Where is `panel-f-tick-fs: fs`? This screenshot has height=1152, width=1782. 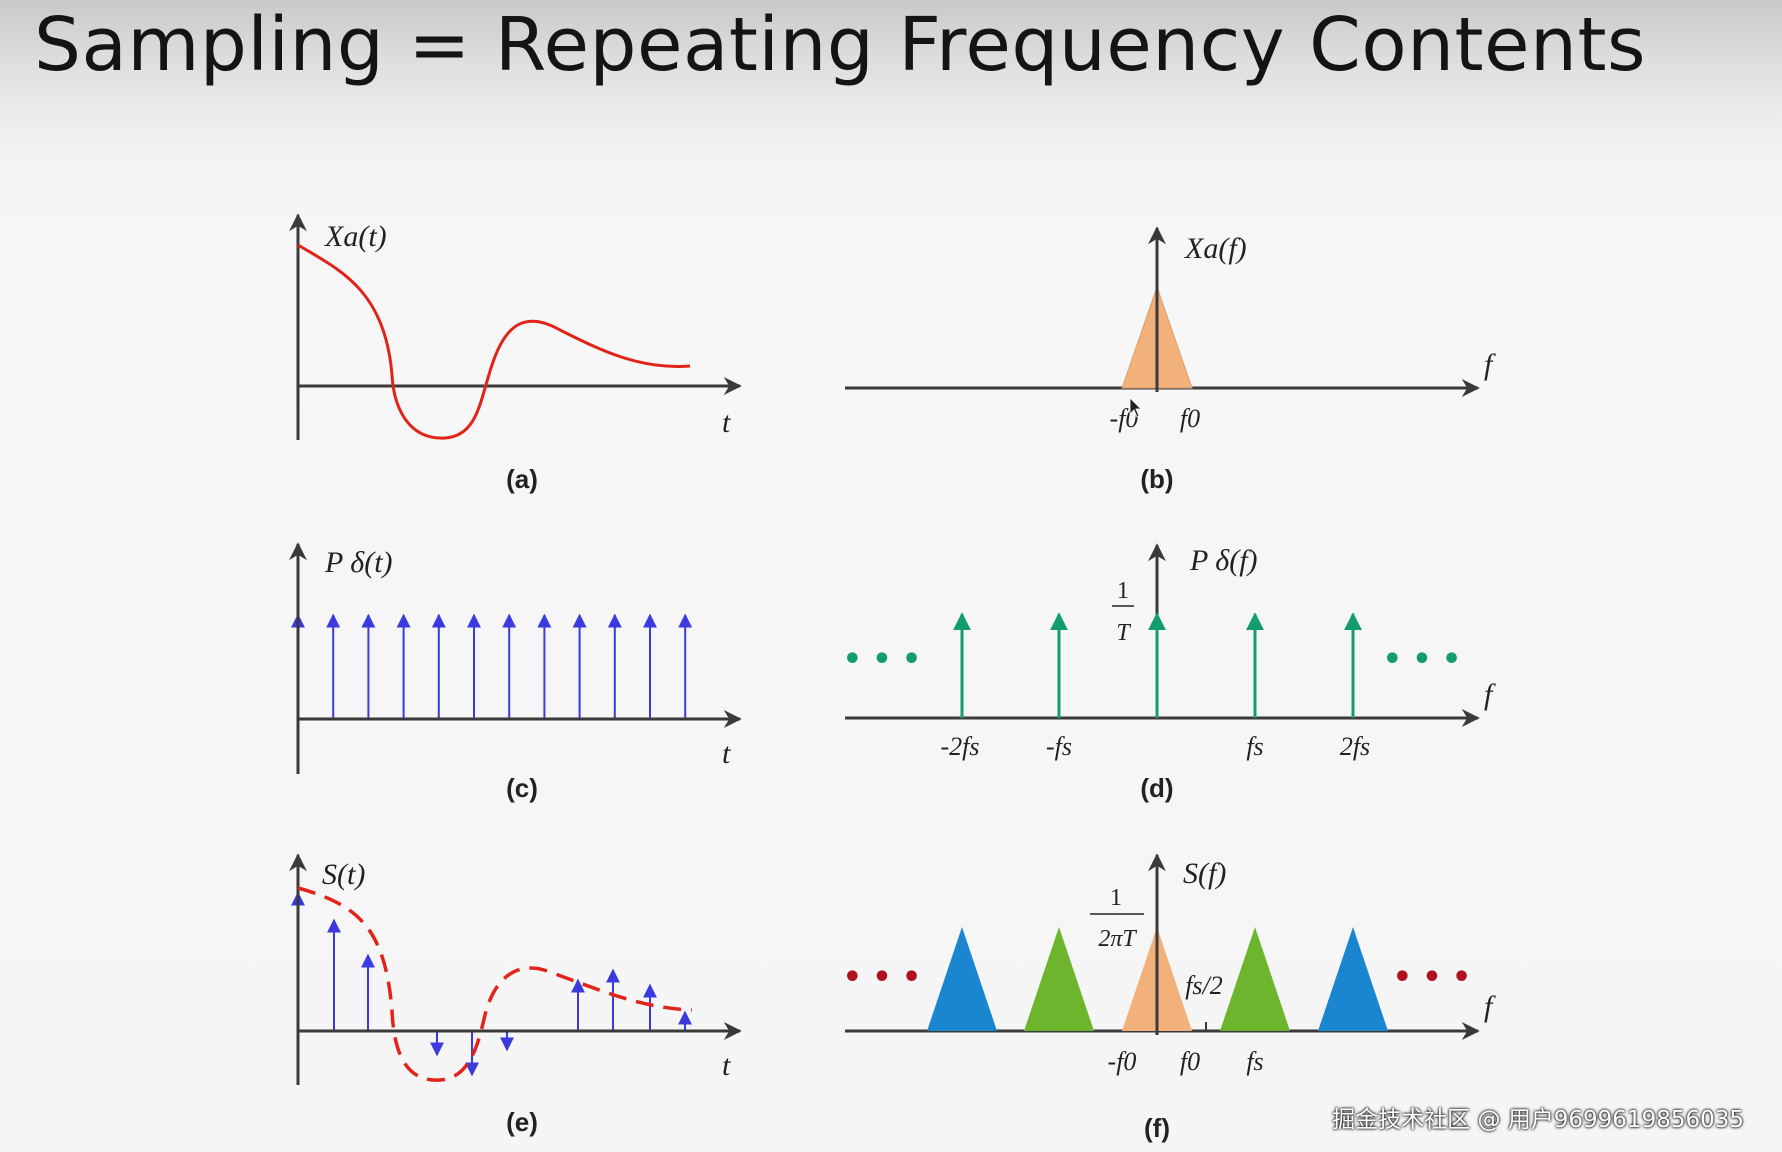
panel-f-tick-fs: fs is located at coordinates (1254, 1061).